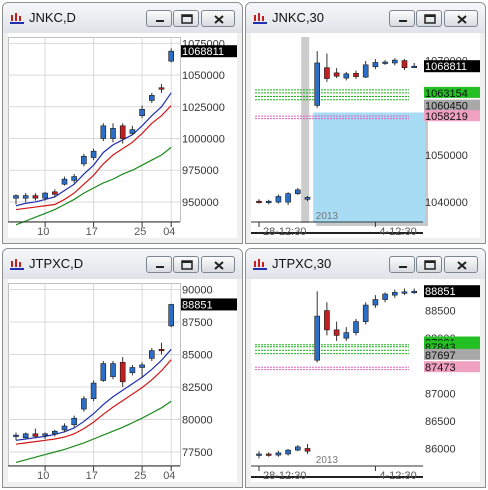 This screenshot has height=490, width=488. What do you see at coordinates (122, 18) in the screenshot?
I see `title-bar: JNKC,D` at bounding box center [122, 18].